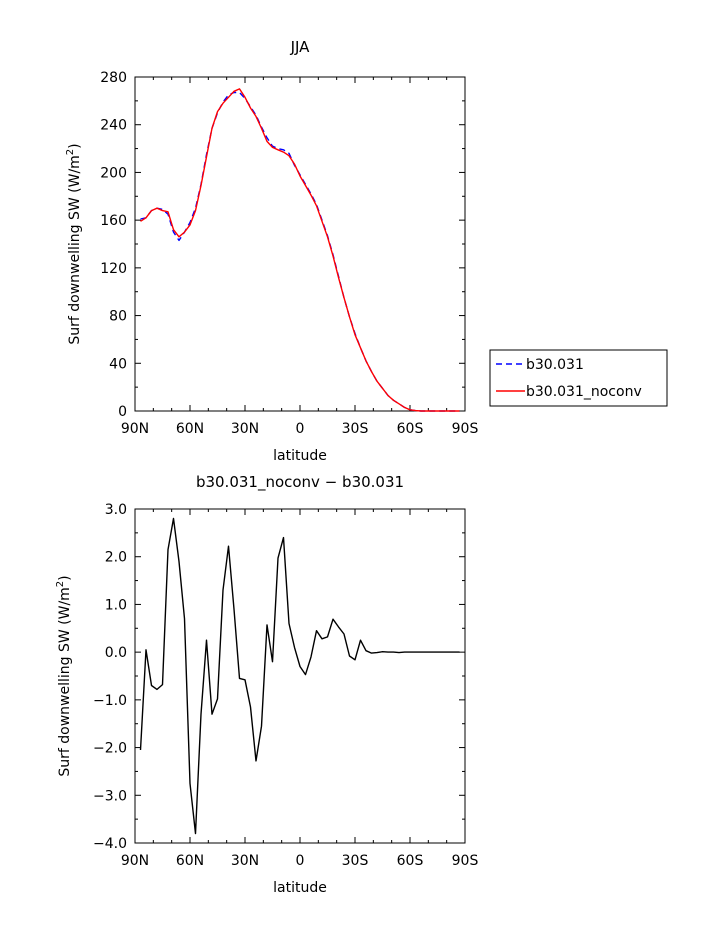  I want to click on y-tick-label: 200, so click(113, 173).